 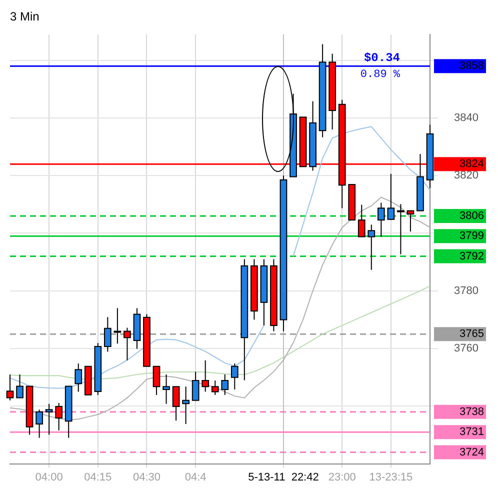 I want to click on ref-line-label: 3824, so click(x=472, y=164).